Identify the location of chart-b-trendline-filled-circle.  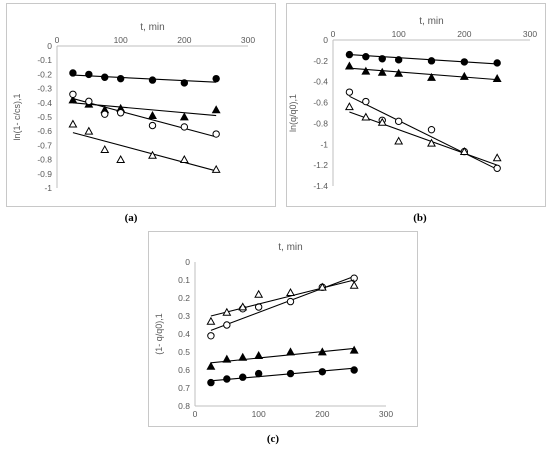
(423, 59).